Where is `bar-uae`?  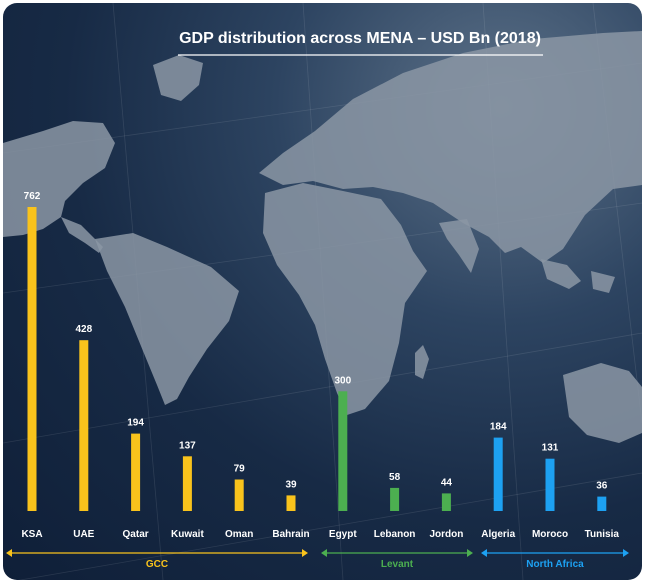 bar-uae is located at coordinates (84, 425).